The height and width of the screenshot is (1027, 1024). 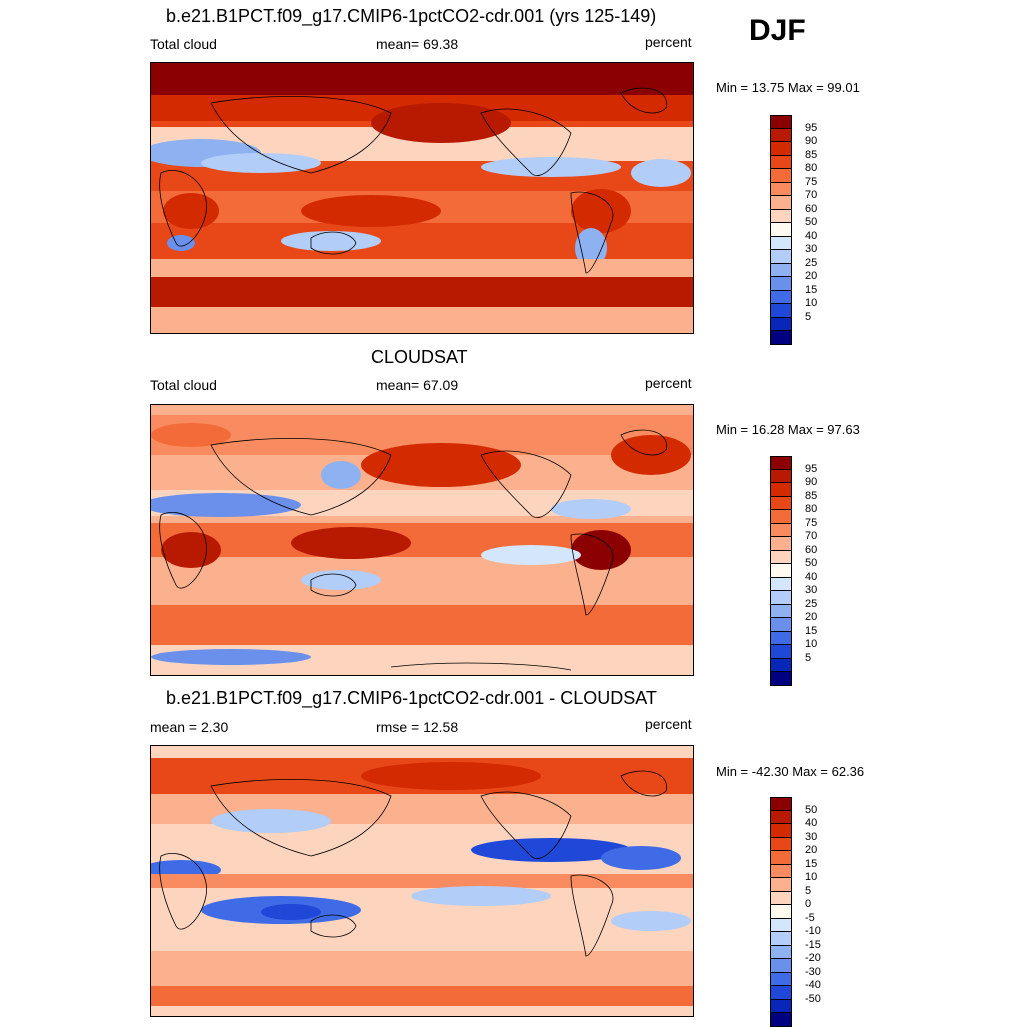 I want to click on p3-npac-red, so click(x=451, y=776).